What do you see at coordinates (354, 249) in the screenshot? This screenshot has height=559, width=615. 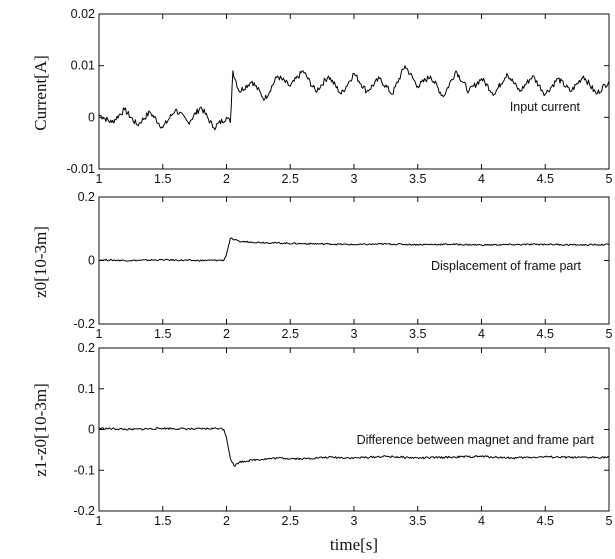 I see `series-line-frame-displacement` at bounding box center [354, 249].